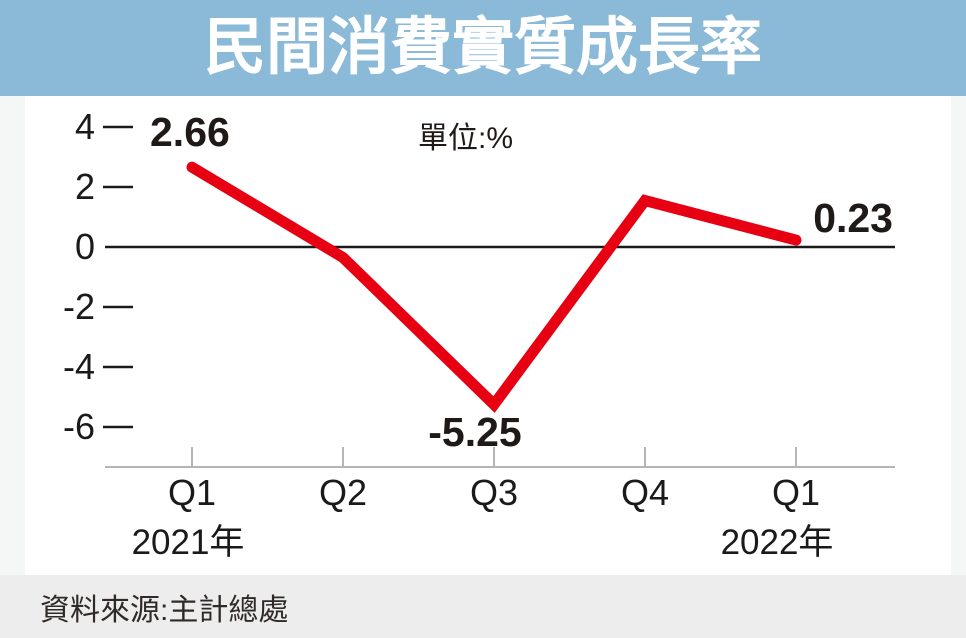 Image resolution: width=966 pixels, height=638 pixels. I want to click on data-label-q1-2021: 2.66, so click(190, 132).